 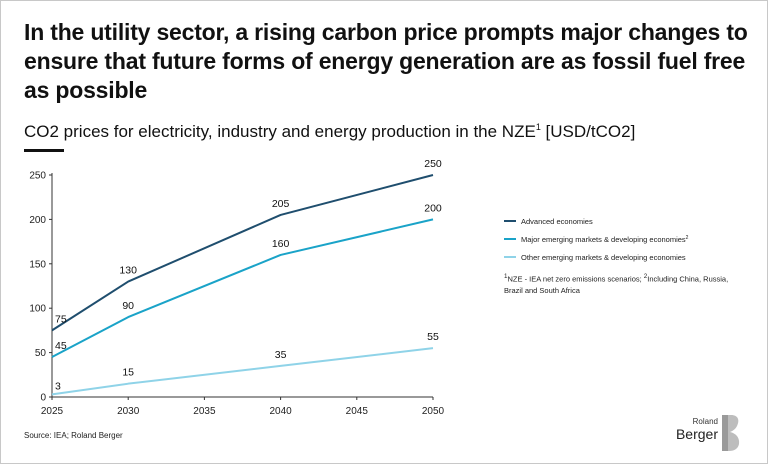 What do you see at coordinates (204, 411) in the screenshot?
I see `x-tick-label: 2035` at bounding box center [204, 411].